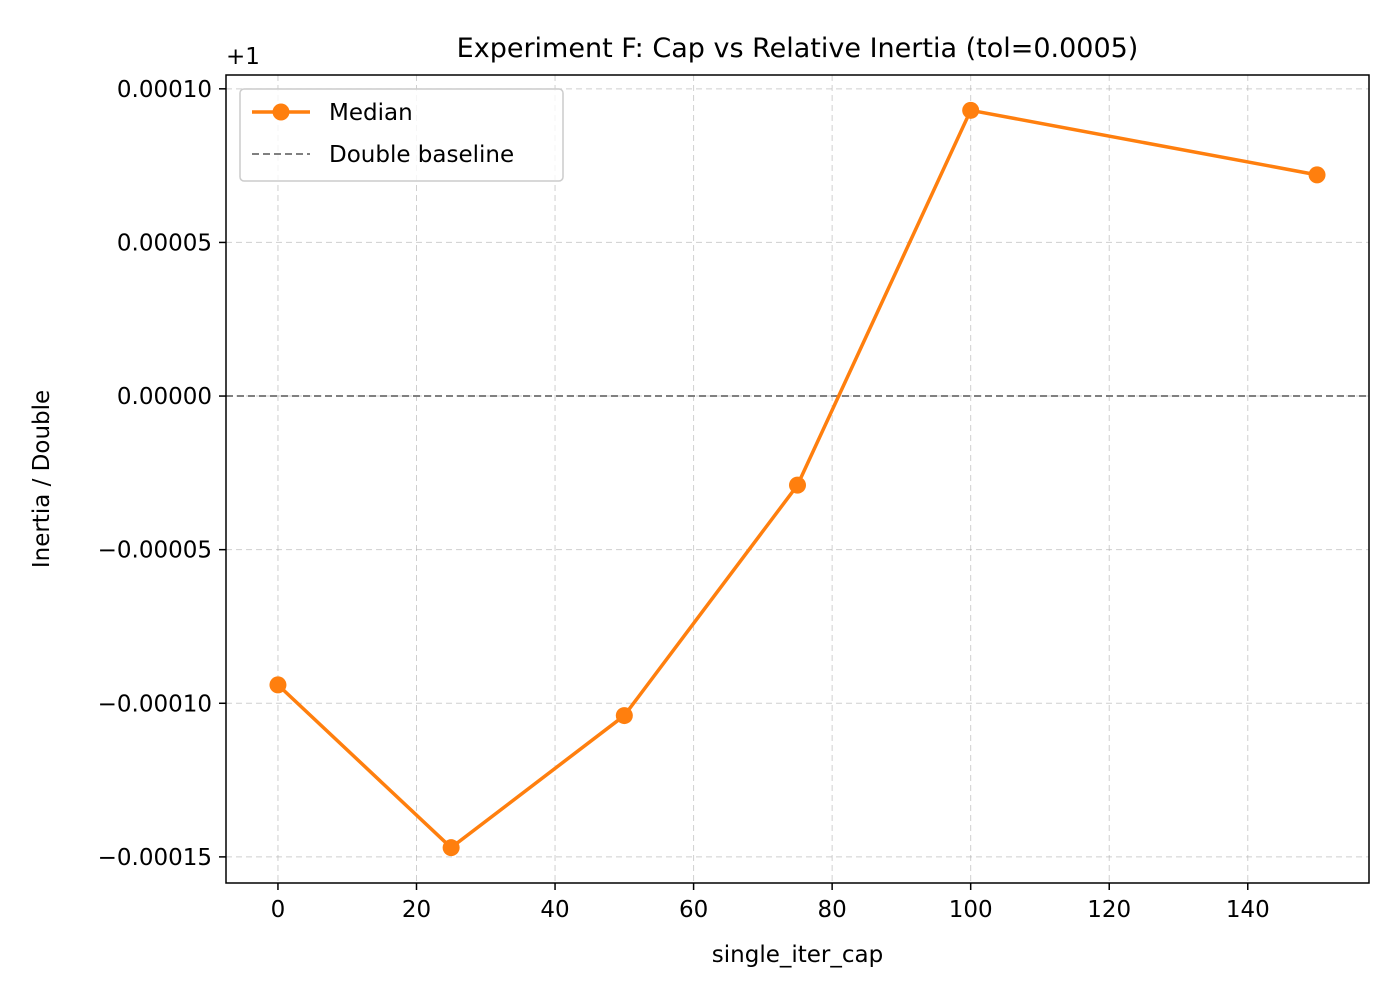 This screenshot has width=1400, height=1000. Describe the element at coordinates (971, 910) in the screenshot. I see `x-tick-label: 100` at that location.